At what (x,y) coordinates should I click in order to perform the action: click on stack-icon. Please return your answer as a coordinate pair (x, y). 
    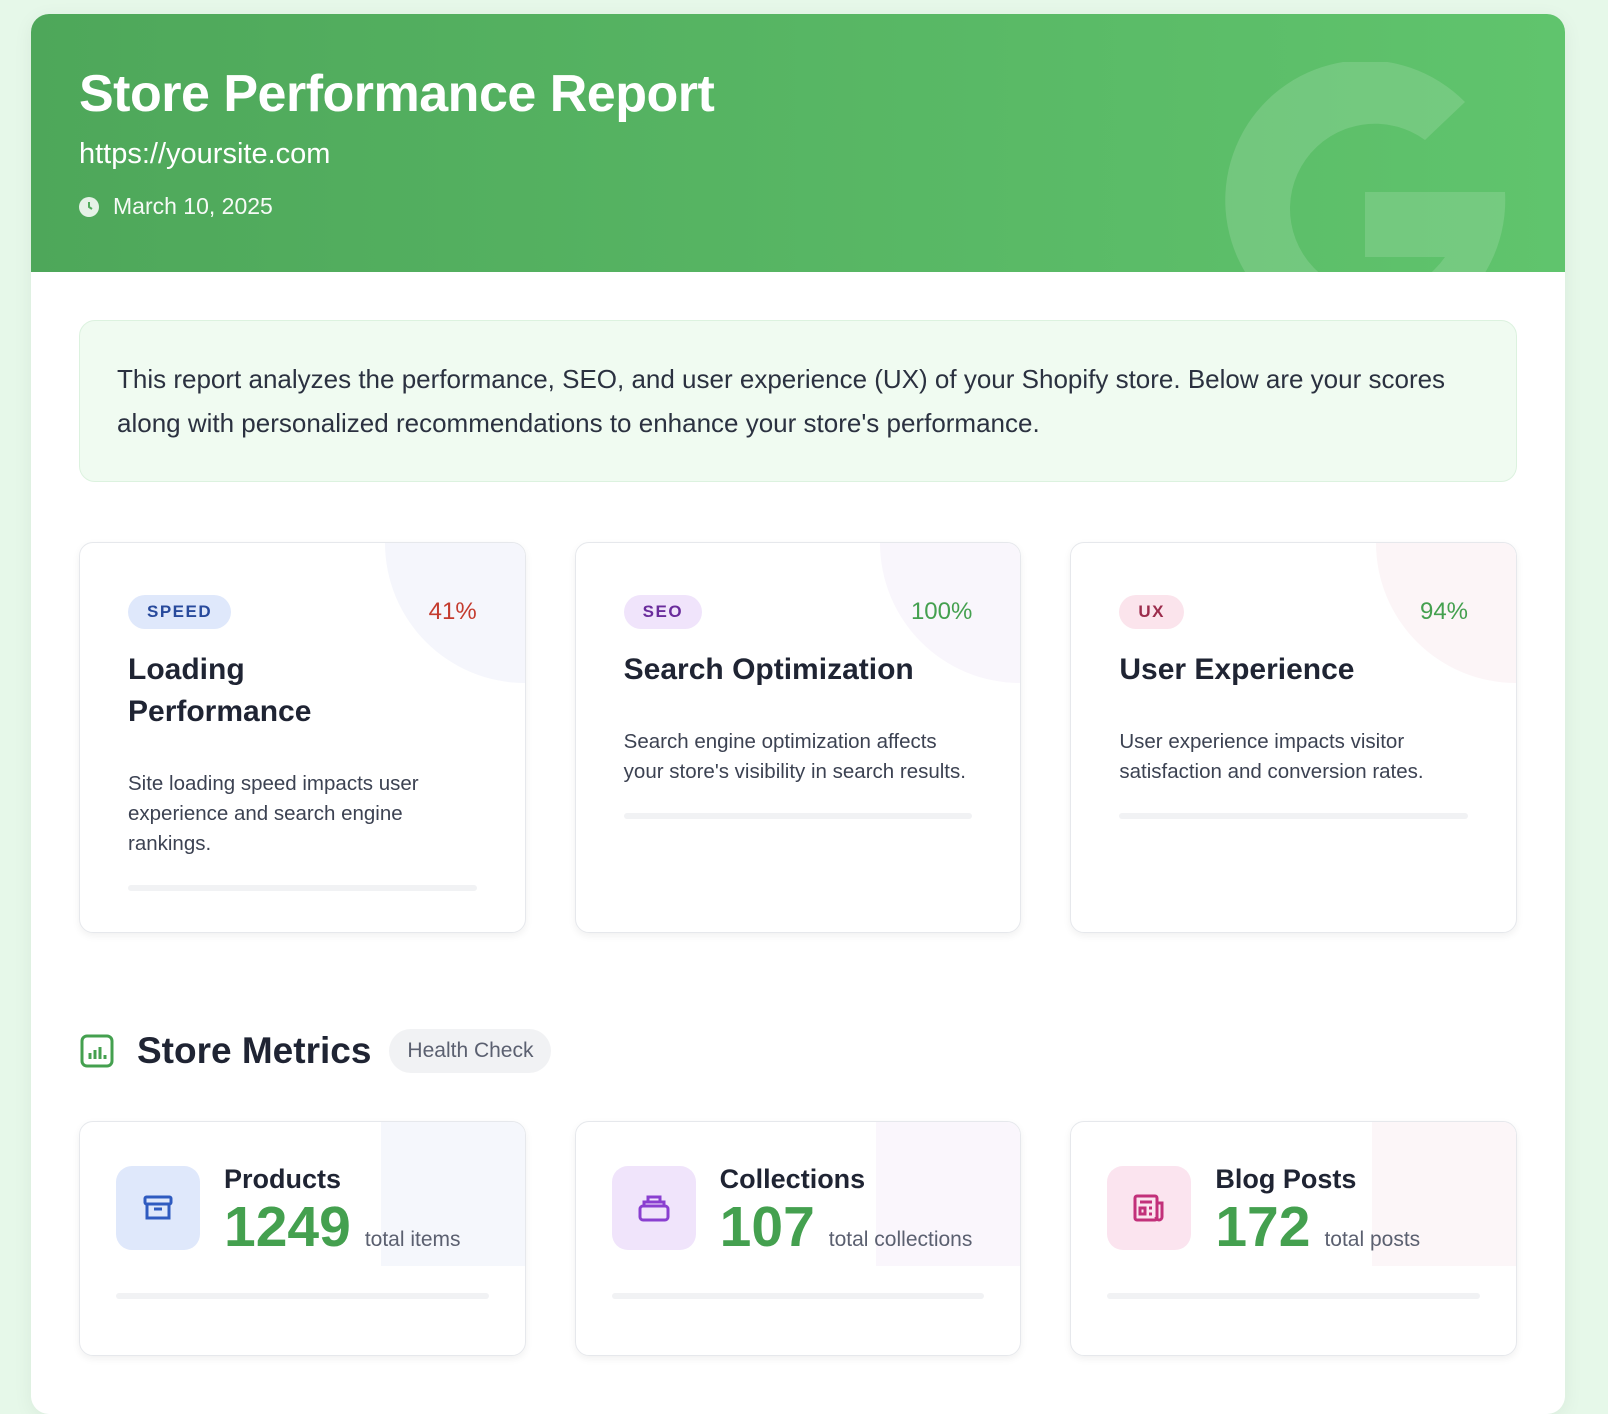
    Looking at the image, I should click on (654, 1208).